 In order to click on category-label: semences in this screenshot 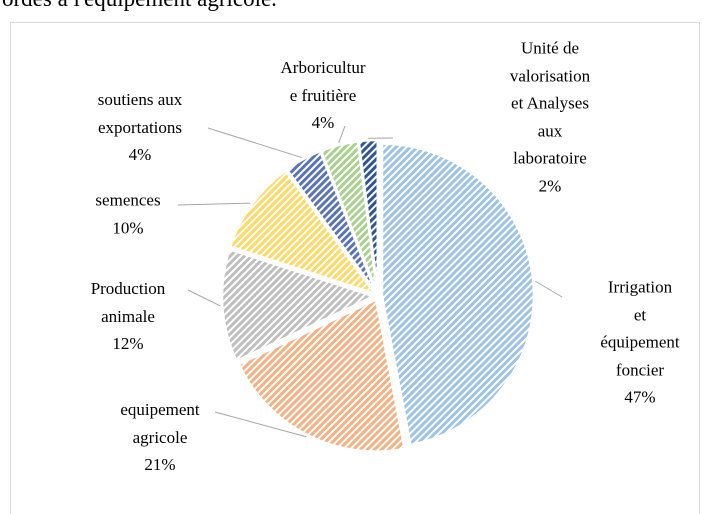, I will do `click(128, 200)`.